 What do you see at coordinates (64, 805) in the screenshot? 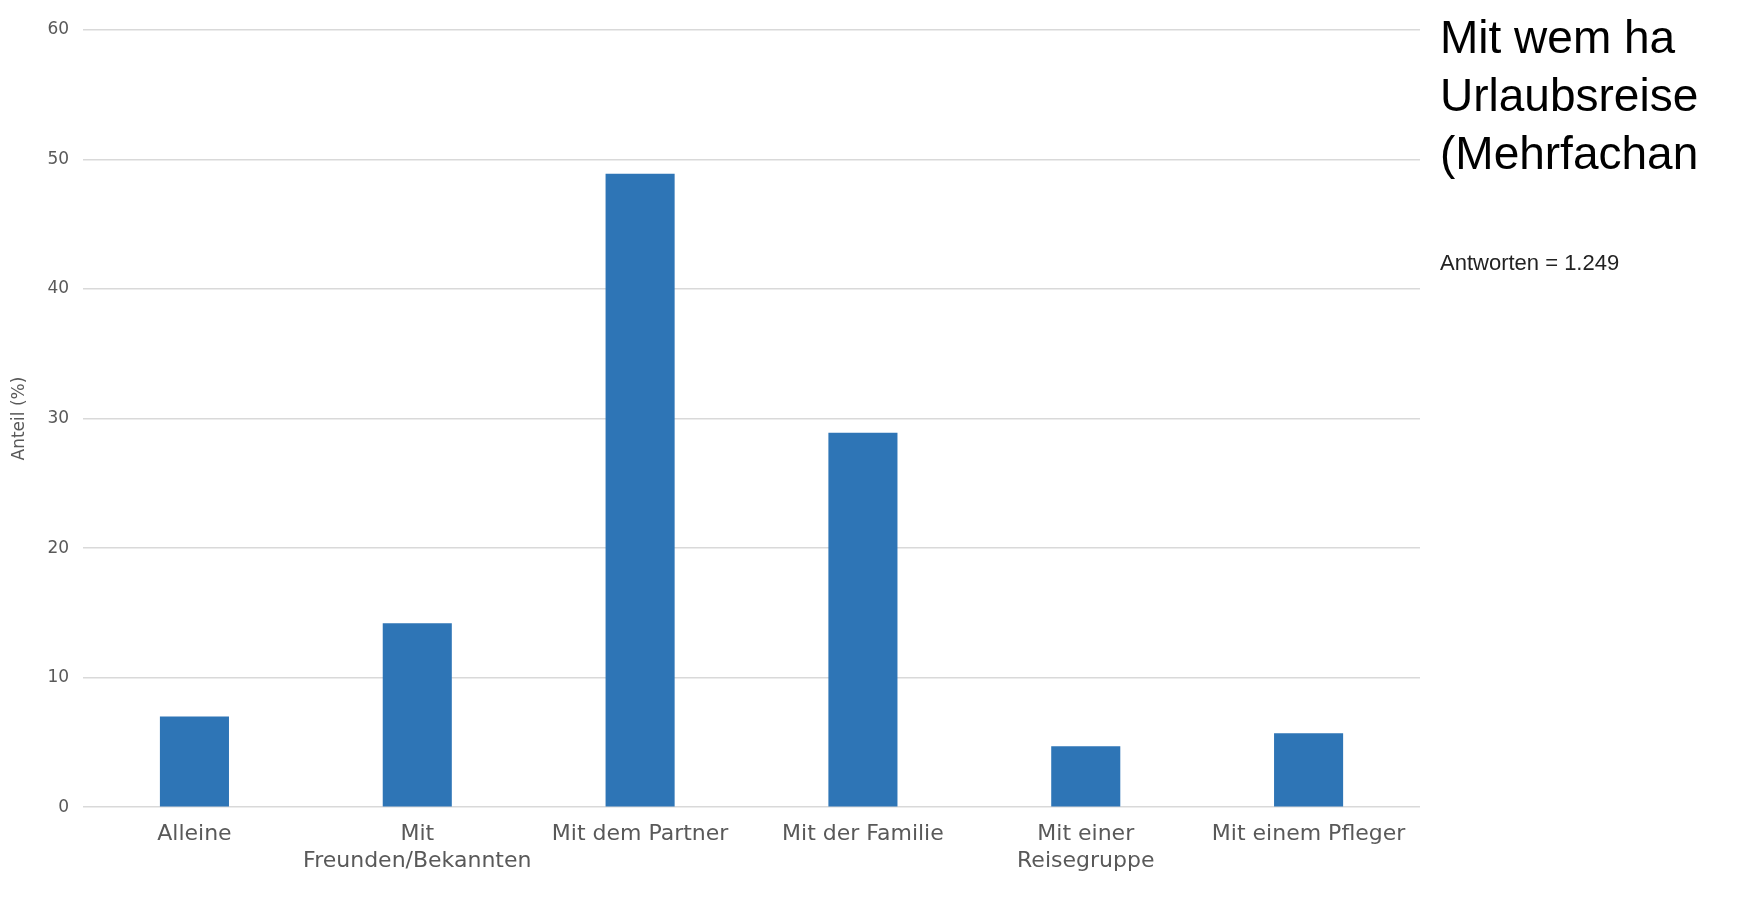
I see `y-tick-label: 0` at bounding box center [64, 805].